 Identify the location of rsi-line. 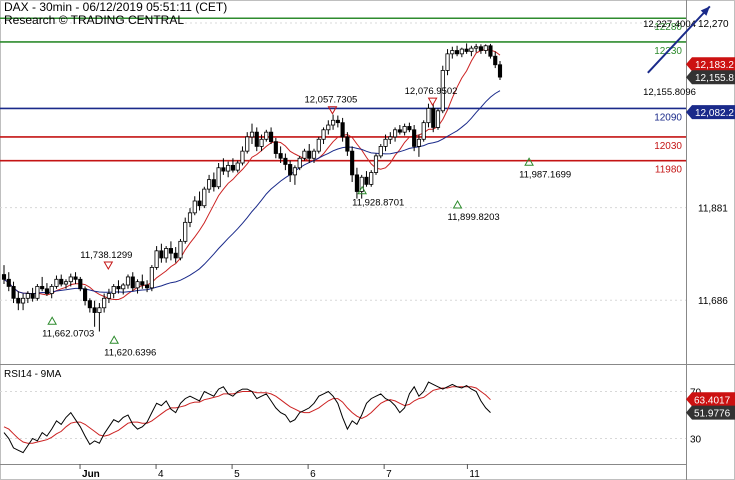
(247, 417).